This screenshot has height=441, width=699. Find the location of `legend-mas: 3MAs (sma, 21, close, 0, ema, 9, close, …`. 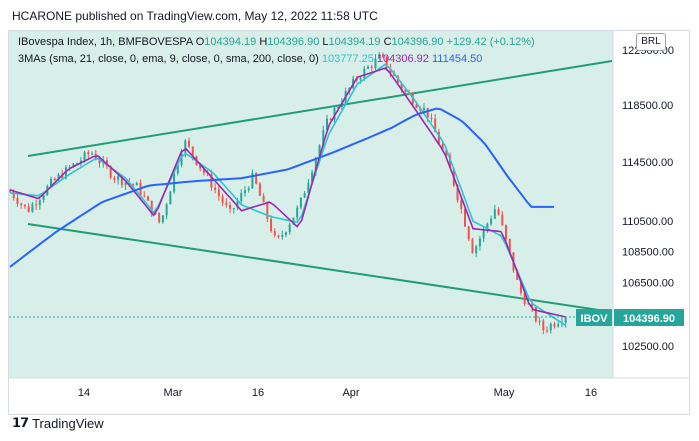

legend-mas: 3MAs (sma, 21, close, 0, ema, 9, close, … is located at coordinates (250, 59).